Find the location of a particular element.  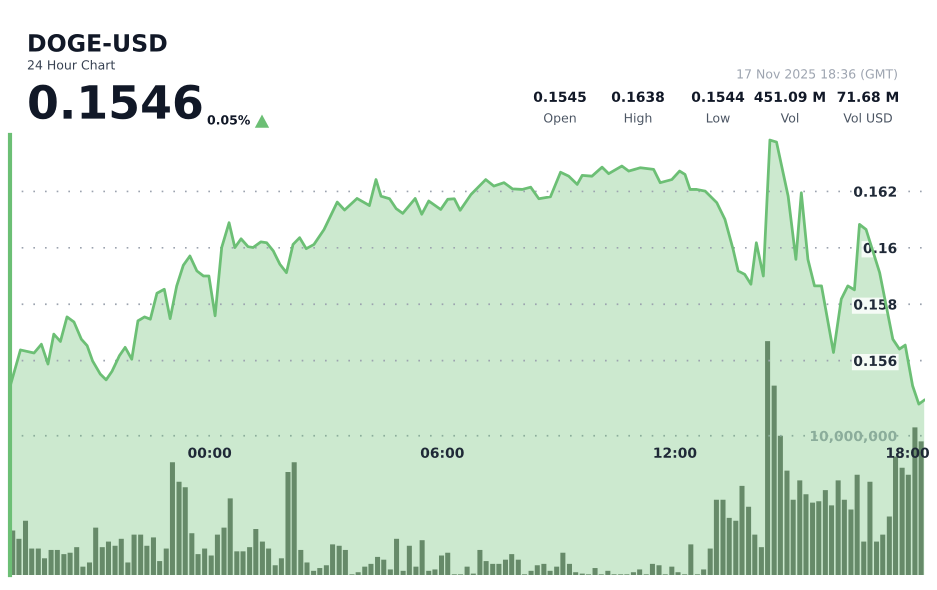

text: 0.05% is located at coordinates (229, 120).